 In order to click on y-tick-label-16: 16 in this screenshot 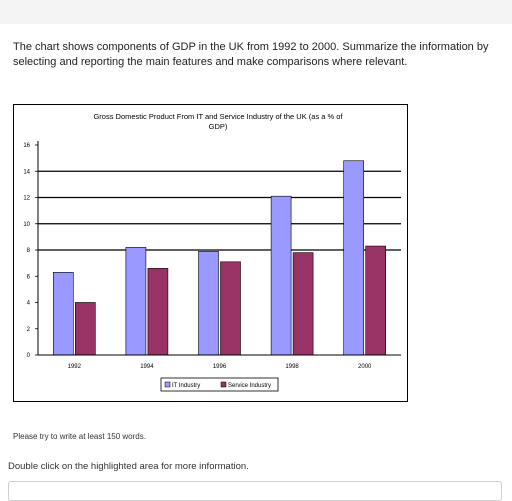, I will do `click(26, 146)`.